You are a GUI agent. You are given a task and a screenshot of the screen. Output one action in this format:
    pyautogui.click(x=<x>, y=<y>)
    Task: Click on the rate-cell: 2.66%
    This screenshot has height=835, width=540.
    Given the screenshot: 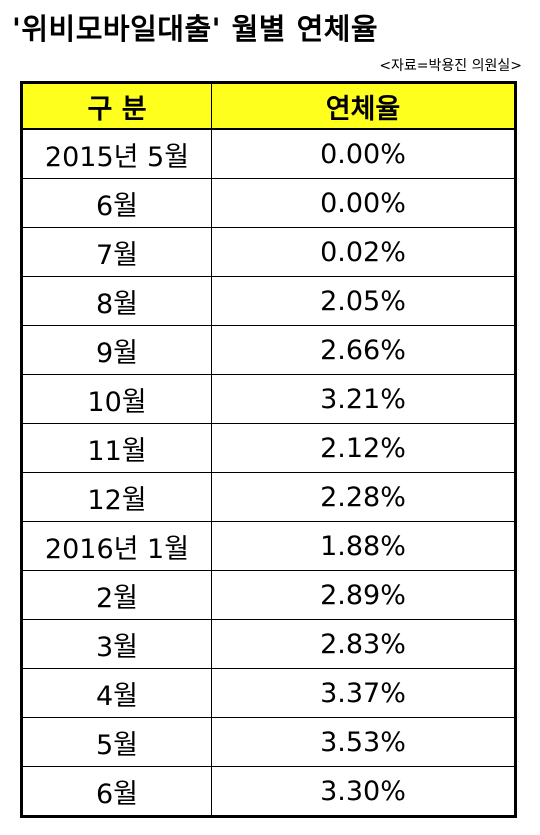 What is the action you would take?
    pyautogui.click(x=363, y=350)
    